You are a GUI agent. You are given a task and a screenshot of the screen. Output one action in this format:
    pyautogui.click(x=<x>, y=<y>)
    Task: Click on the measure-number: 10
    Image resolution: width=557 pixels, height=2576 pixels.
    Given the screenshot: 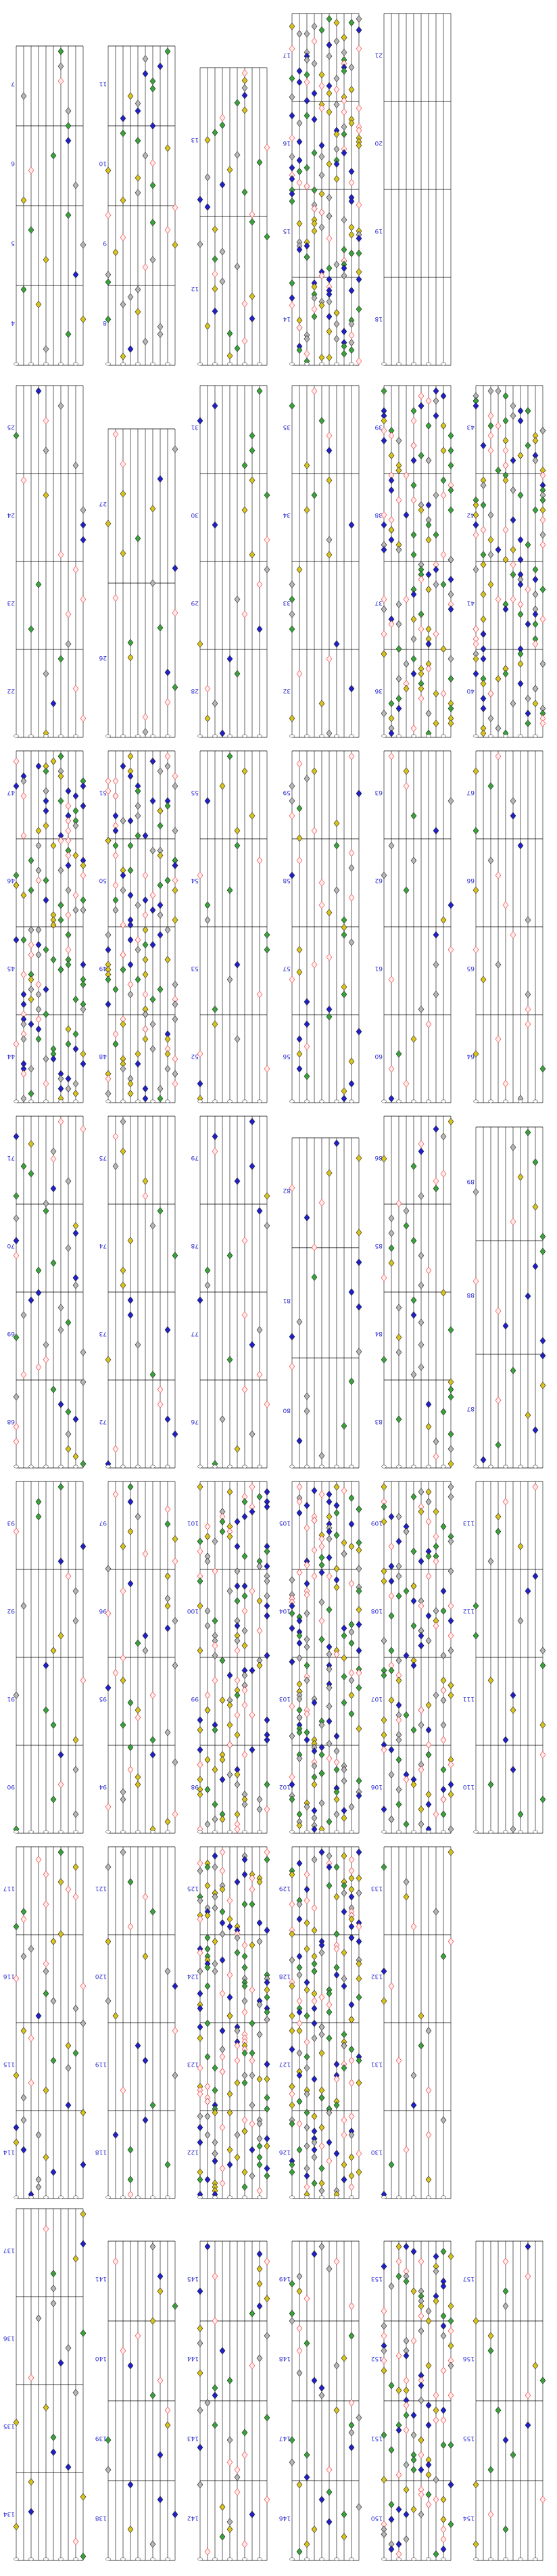 What is the action you would take?
    pyautogui.click(x=103, y=163)
    